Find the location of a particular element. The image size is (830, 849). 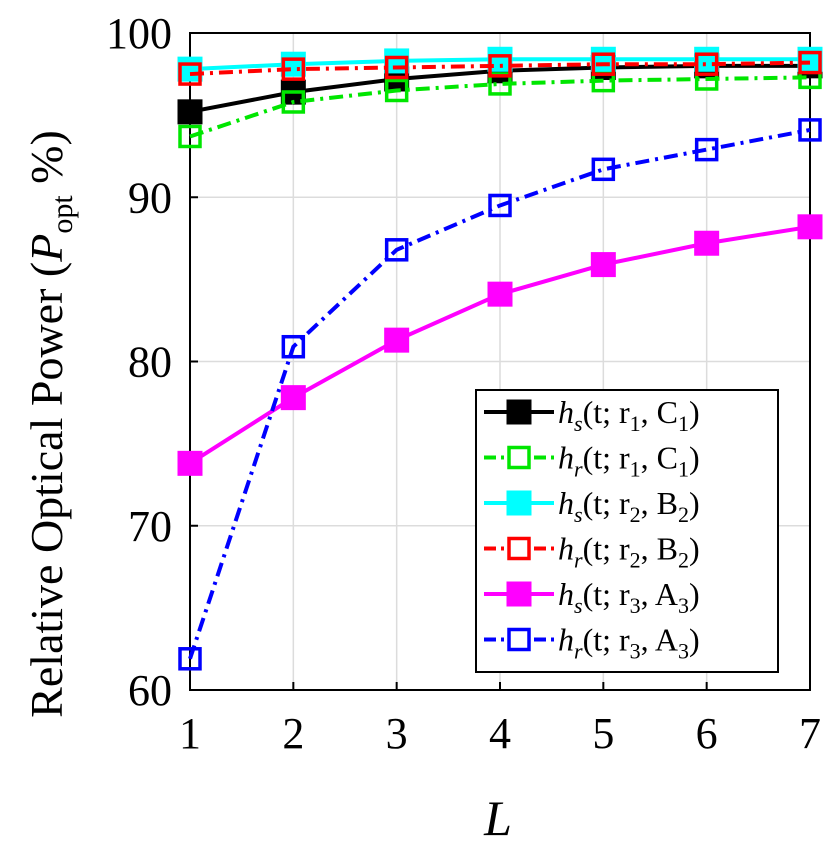

y-tick-label: 100 is located at coordinates (139, 33).